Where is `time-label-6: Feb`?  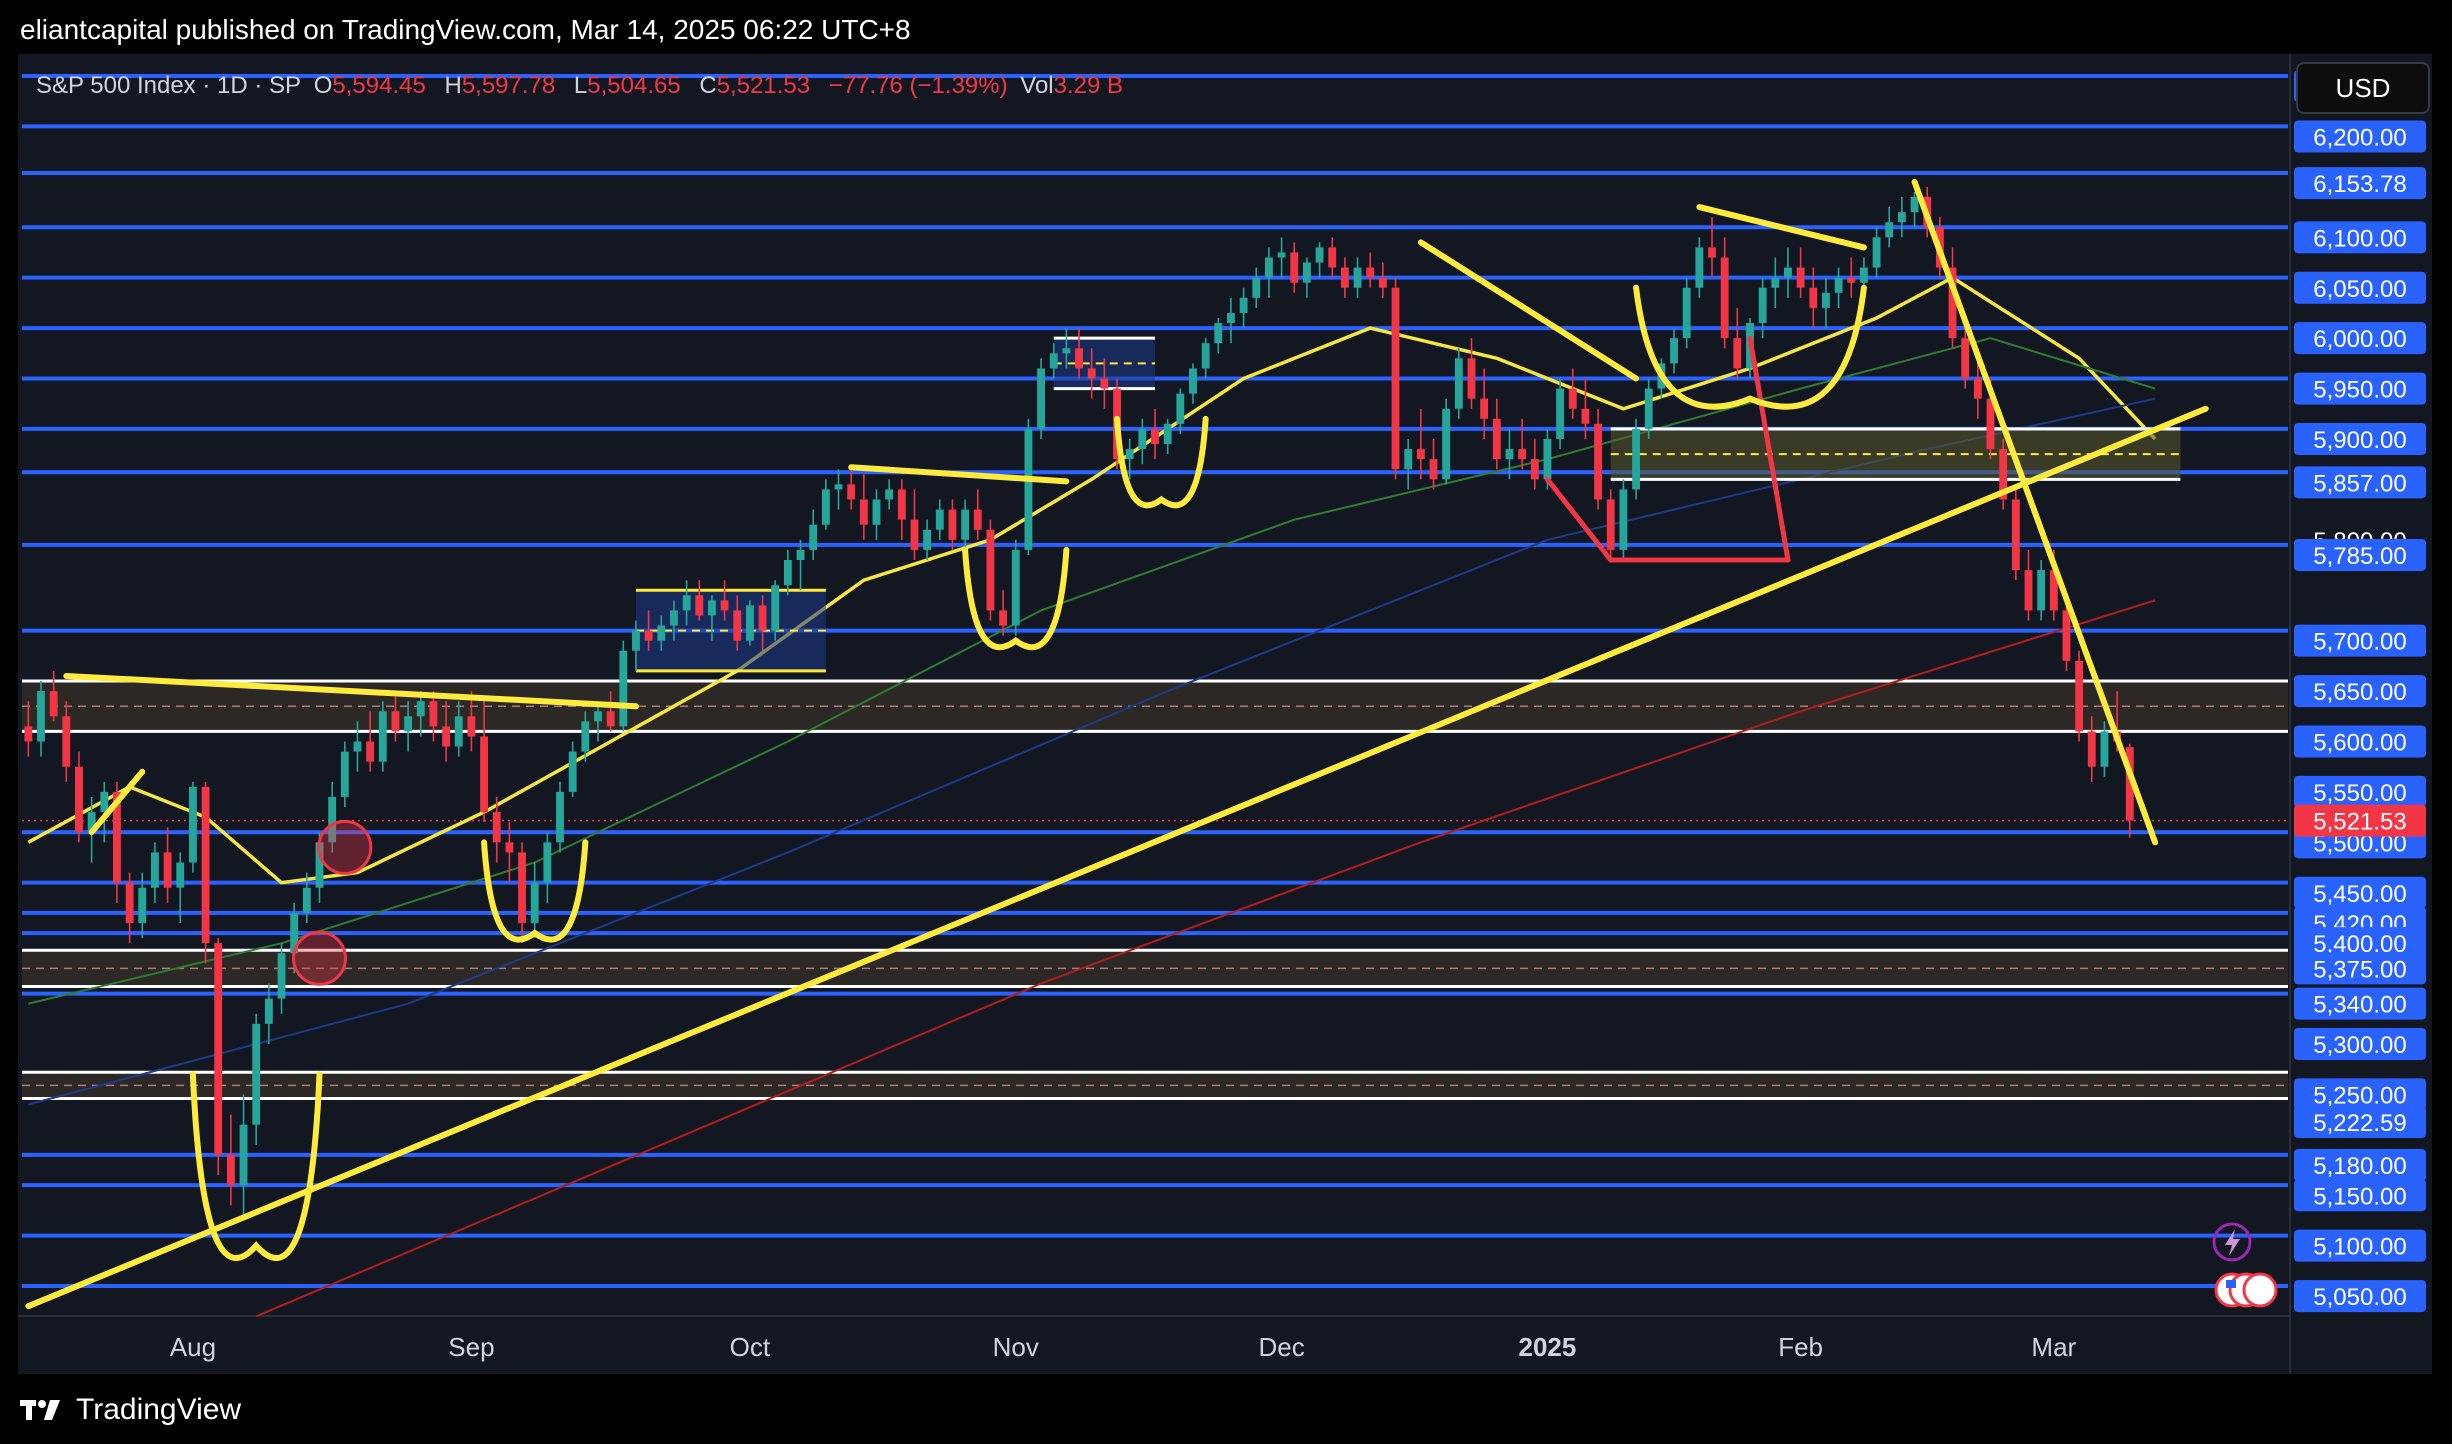 time-label-6: Feb is located at coordinates (1800, 1347).